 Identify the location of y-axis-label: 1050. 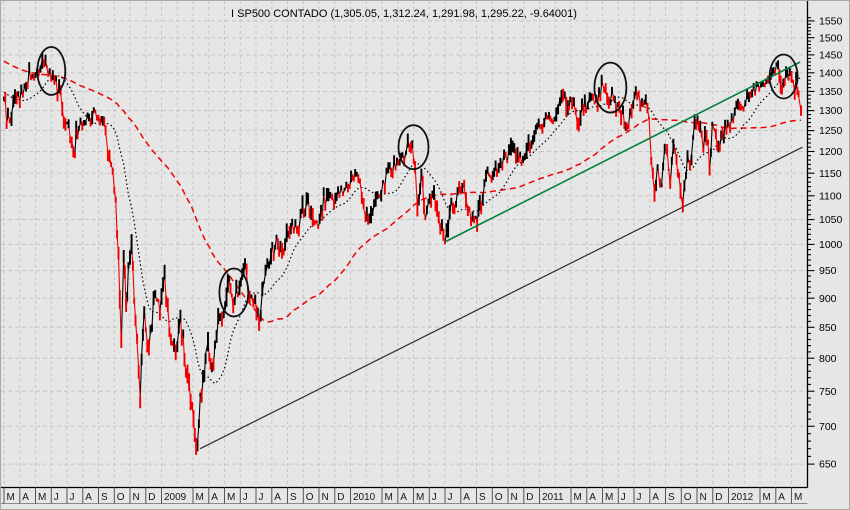
(831, 220).